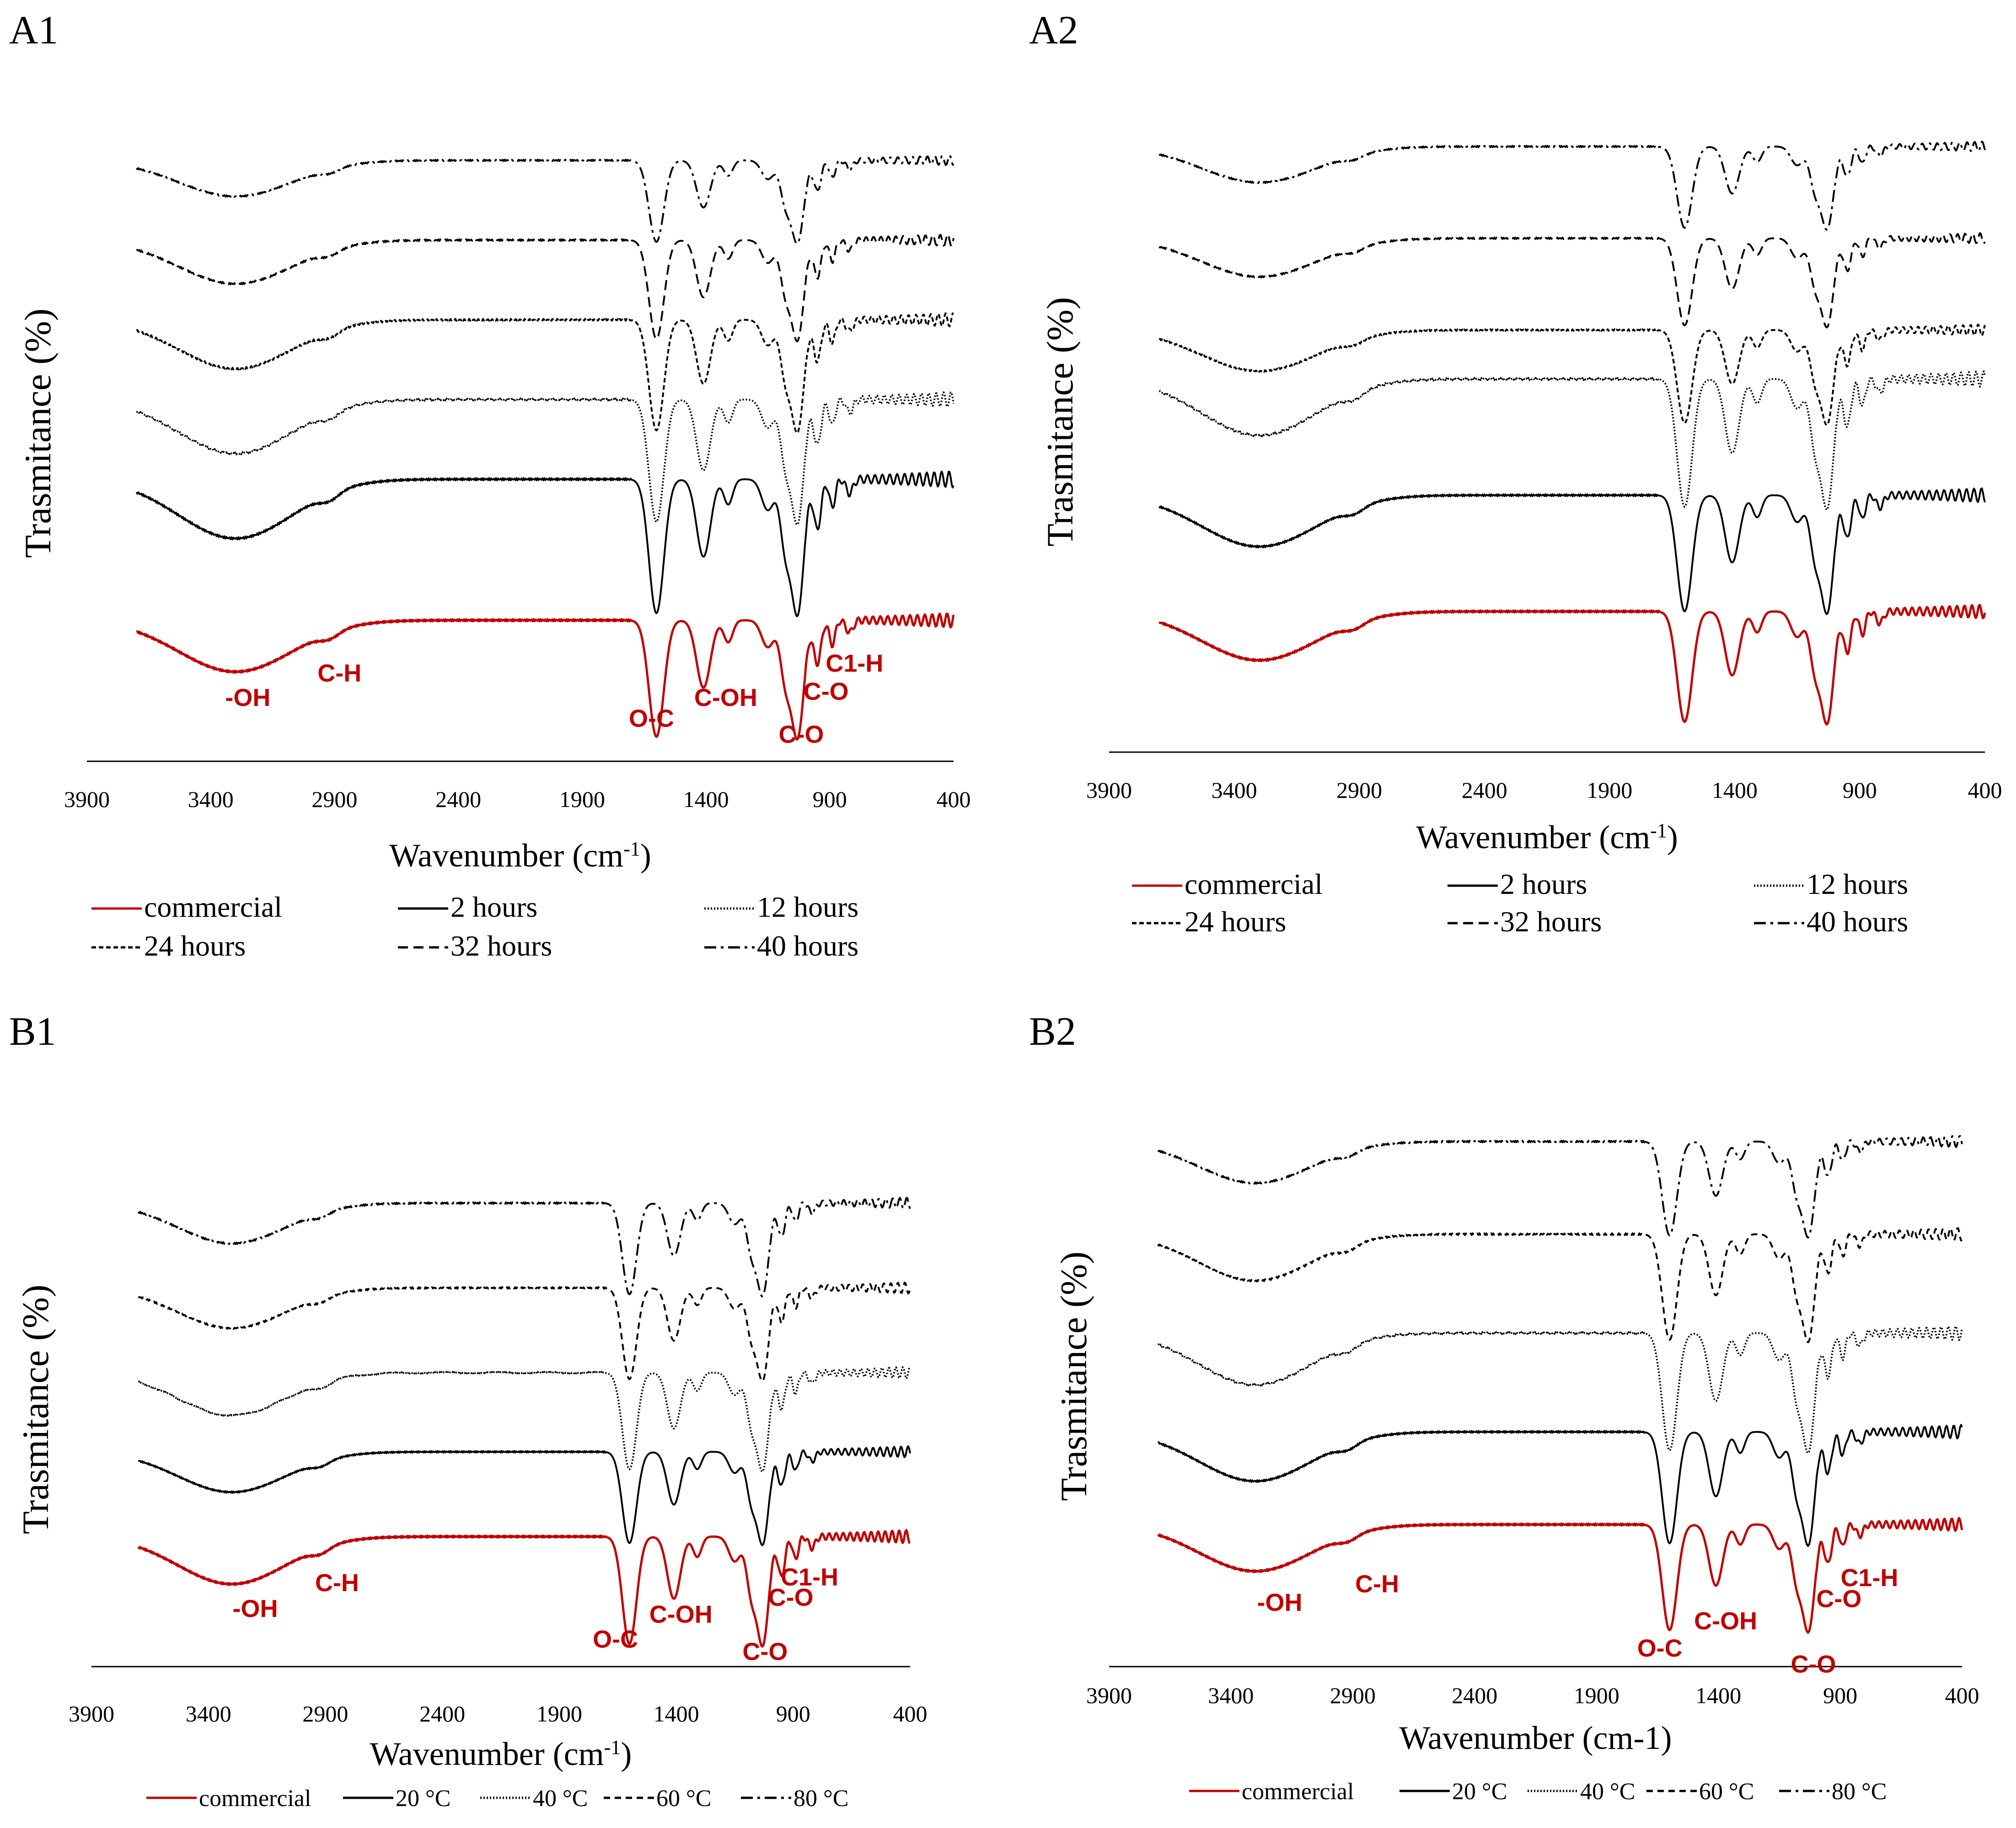 This screenshot has height=1828, width=2016. Describe the element at coordinates (807, 946) in the screenshot. I see `legend-label: 40 hours` at that location.